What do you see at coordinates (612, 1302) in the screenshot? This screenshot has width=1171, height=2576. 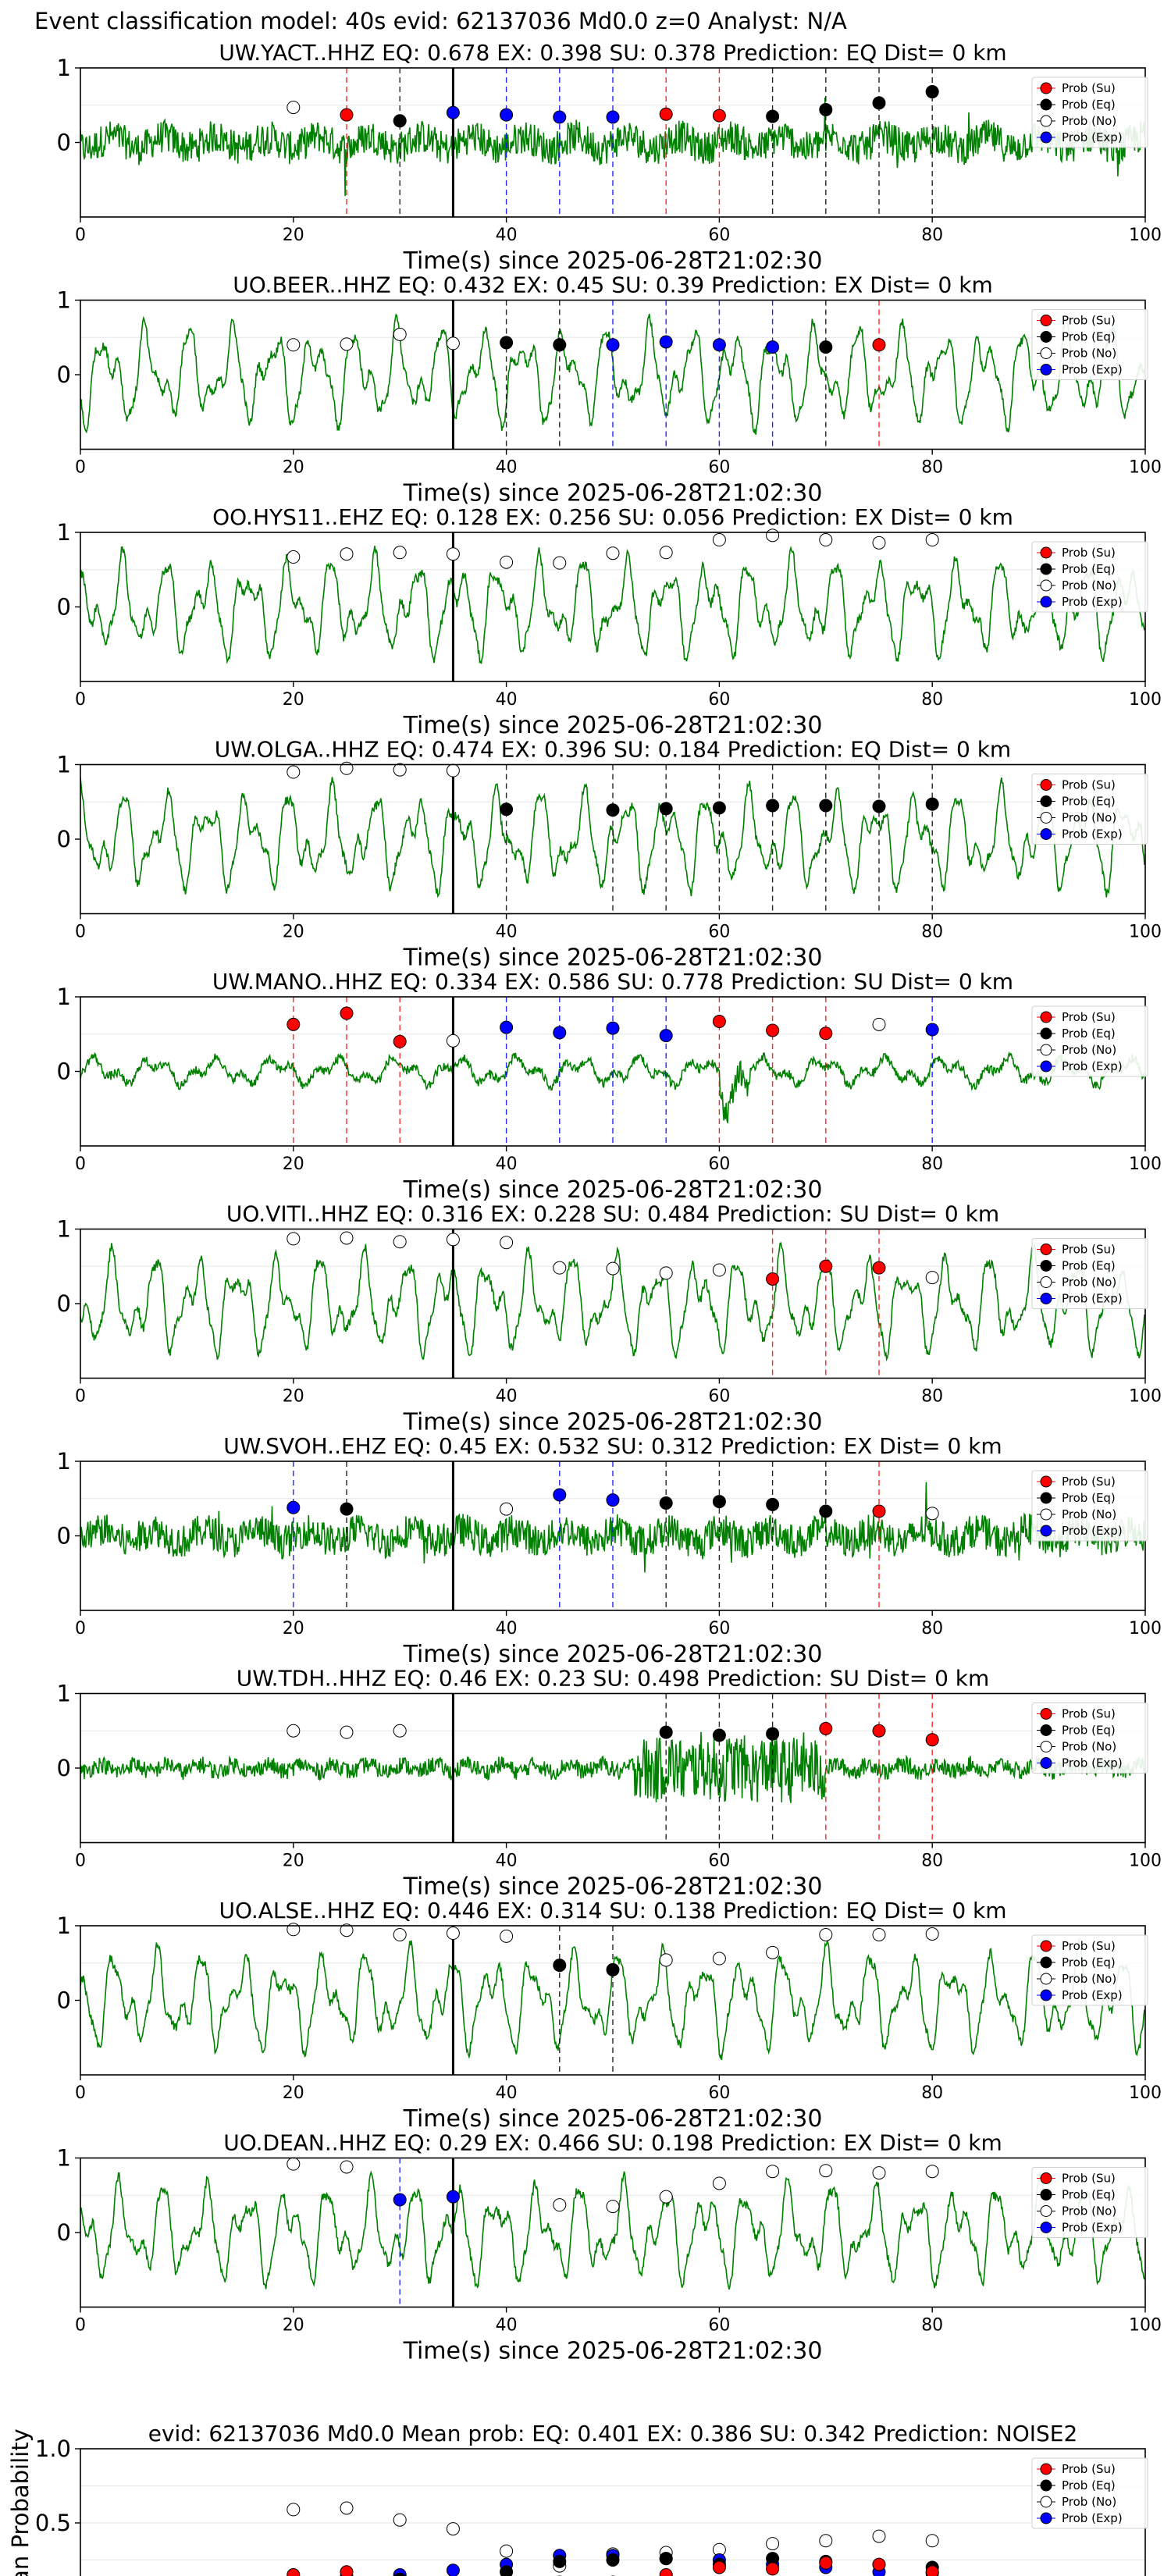 I see `waveform` at bounding box center [612, 1302].